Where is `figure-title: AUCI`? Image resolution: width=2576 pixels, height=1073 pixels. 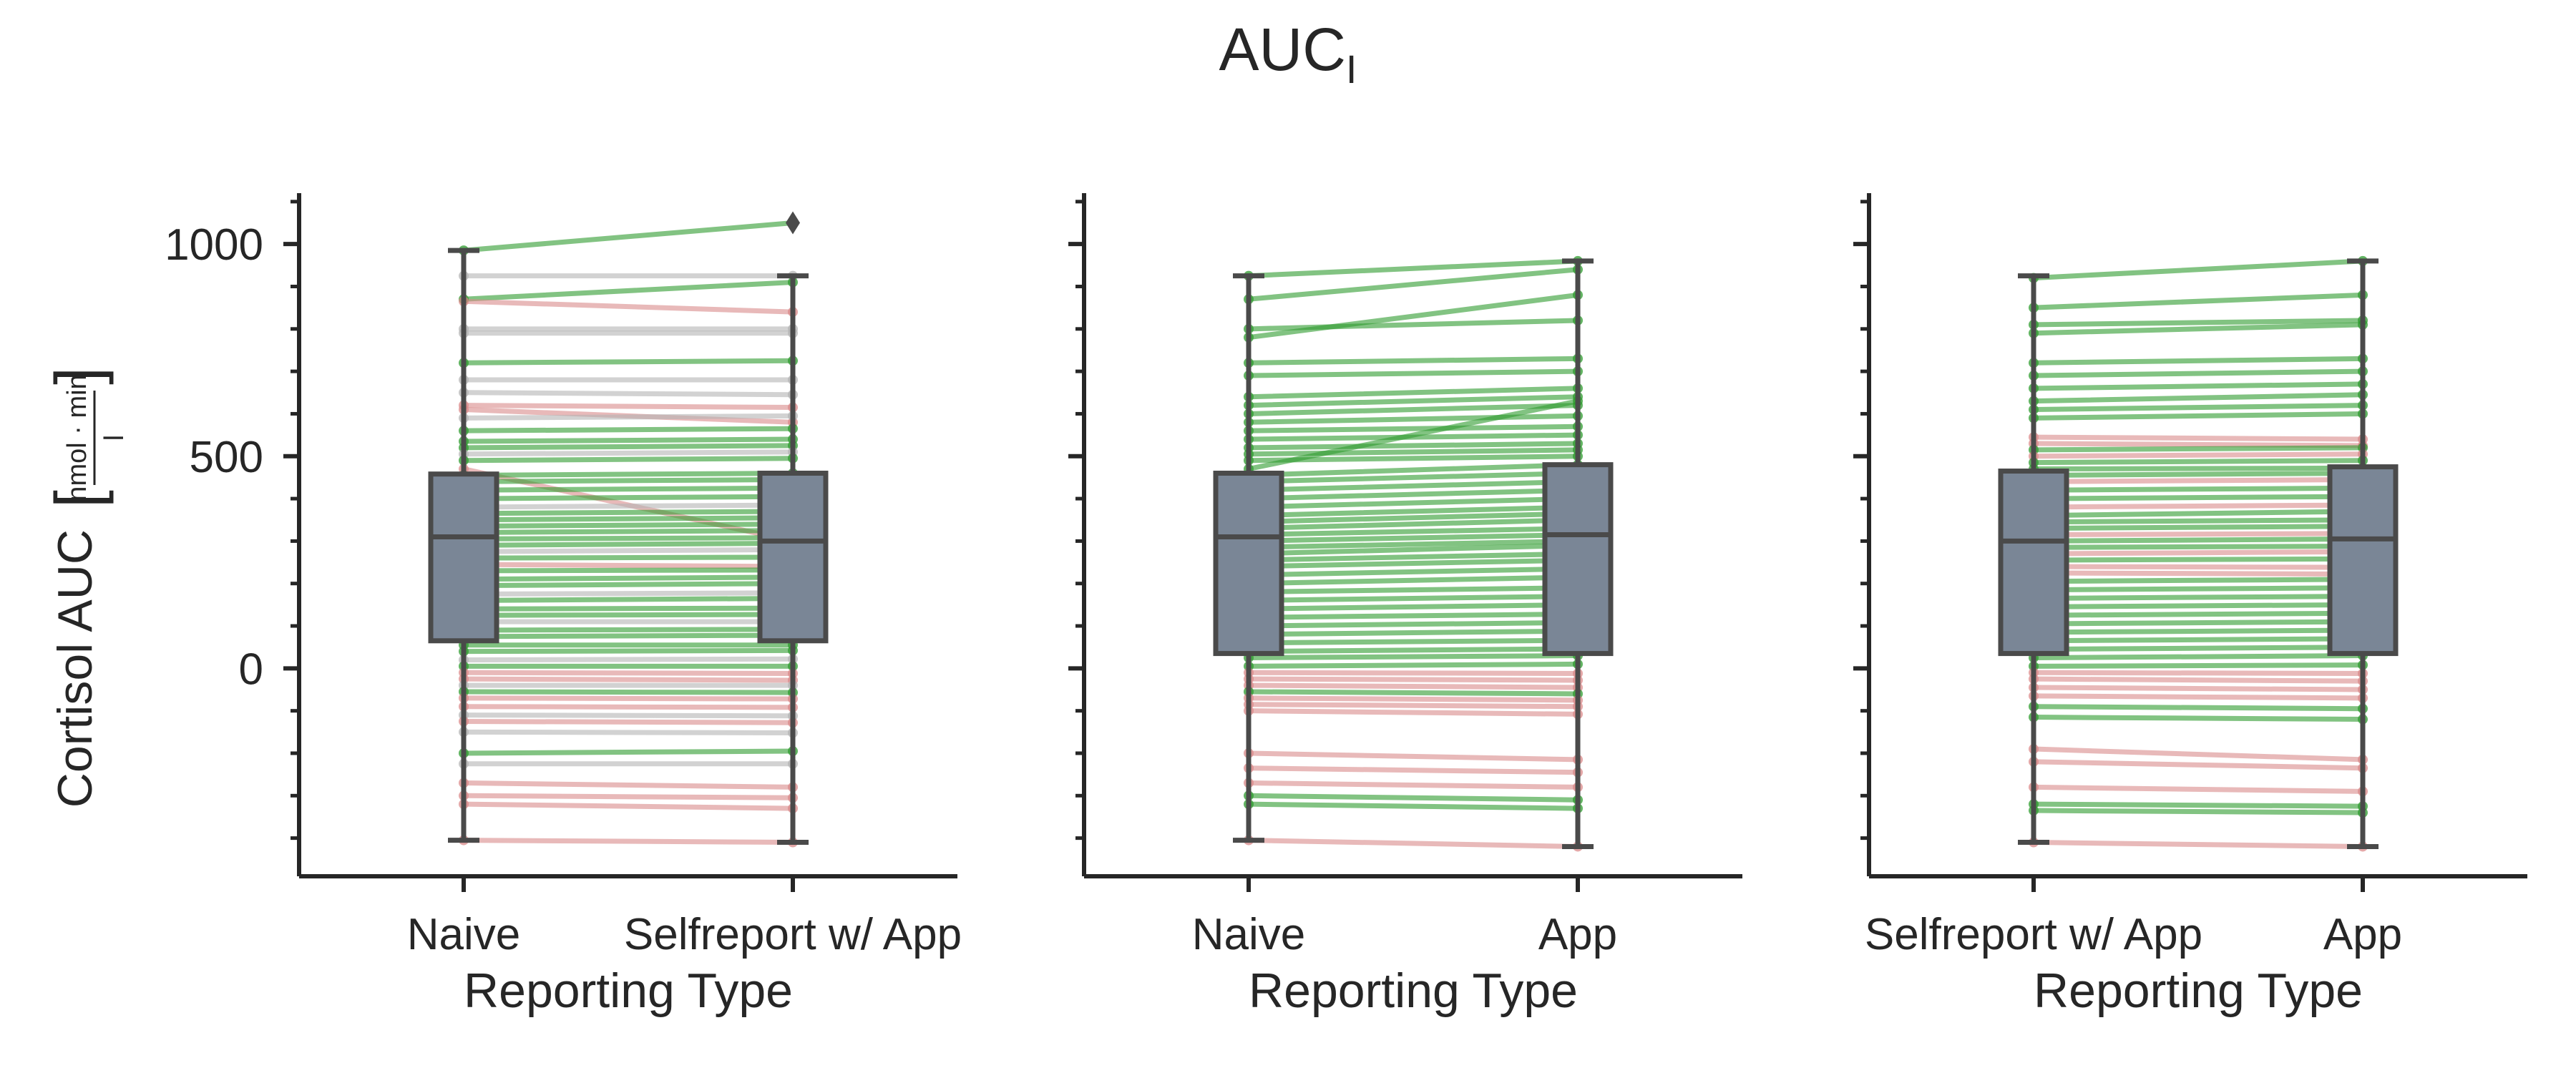 figure-title: AUCI is located at coordinates (1288, 54).